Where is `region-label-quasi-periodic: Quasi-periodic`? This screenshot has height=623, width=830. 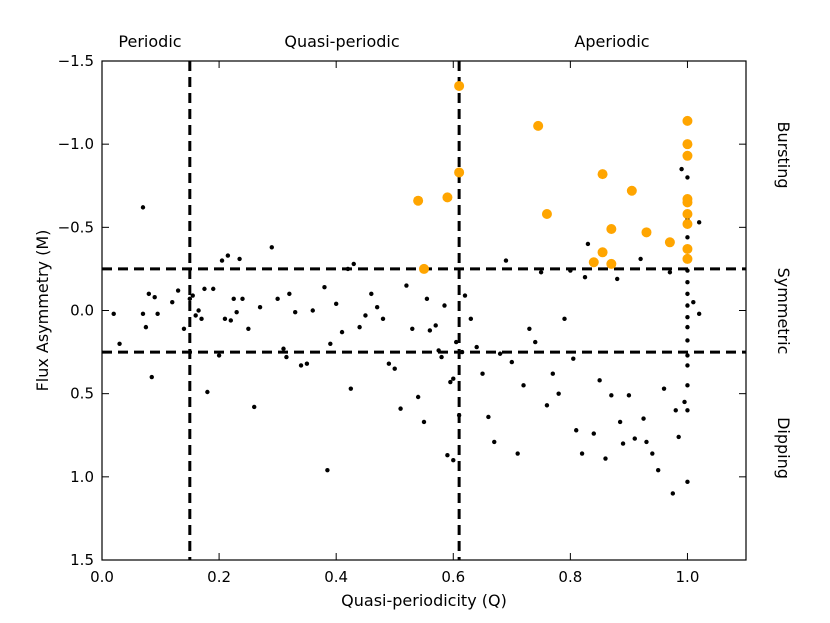
region-label-quasi-periodic: Quasi-periodic is located at coordinates (341, 41).